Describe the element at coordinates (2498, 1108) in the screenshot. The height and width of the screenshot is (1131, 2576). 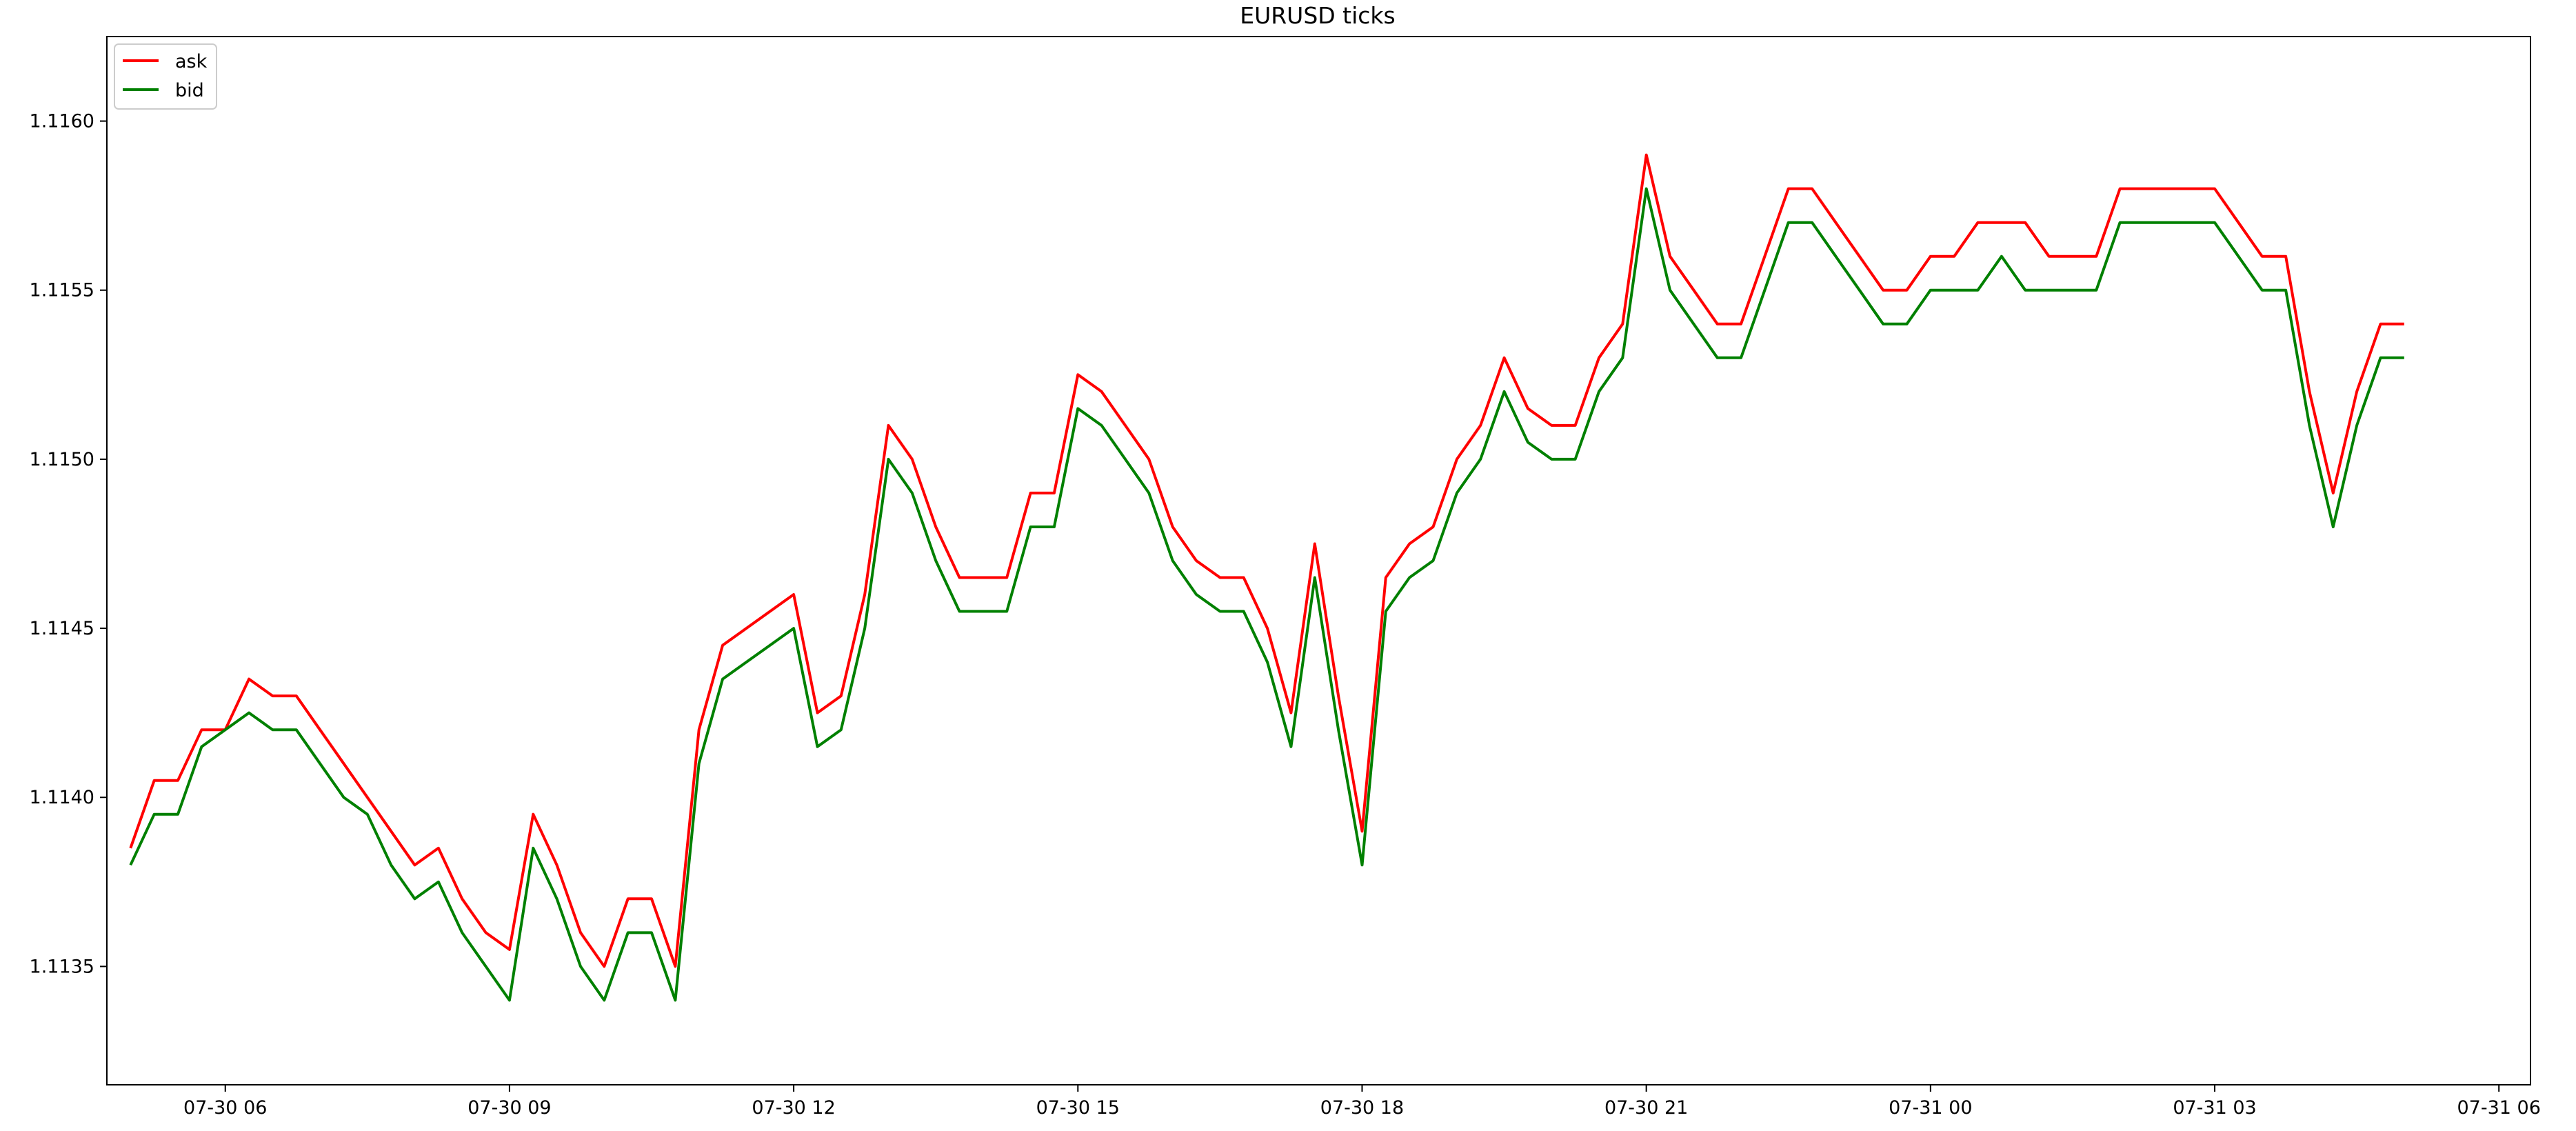
I see `x-tick-label: 07-31 06` at that location.